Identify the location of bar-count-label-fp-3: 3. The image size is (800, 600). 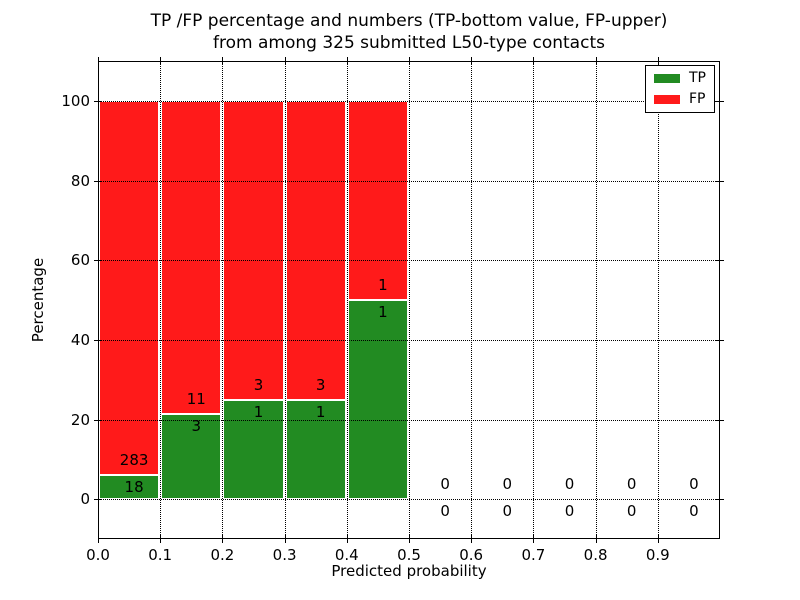
(320, 384).